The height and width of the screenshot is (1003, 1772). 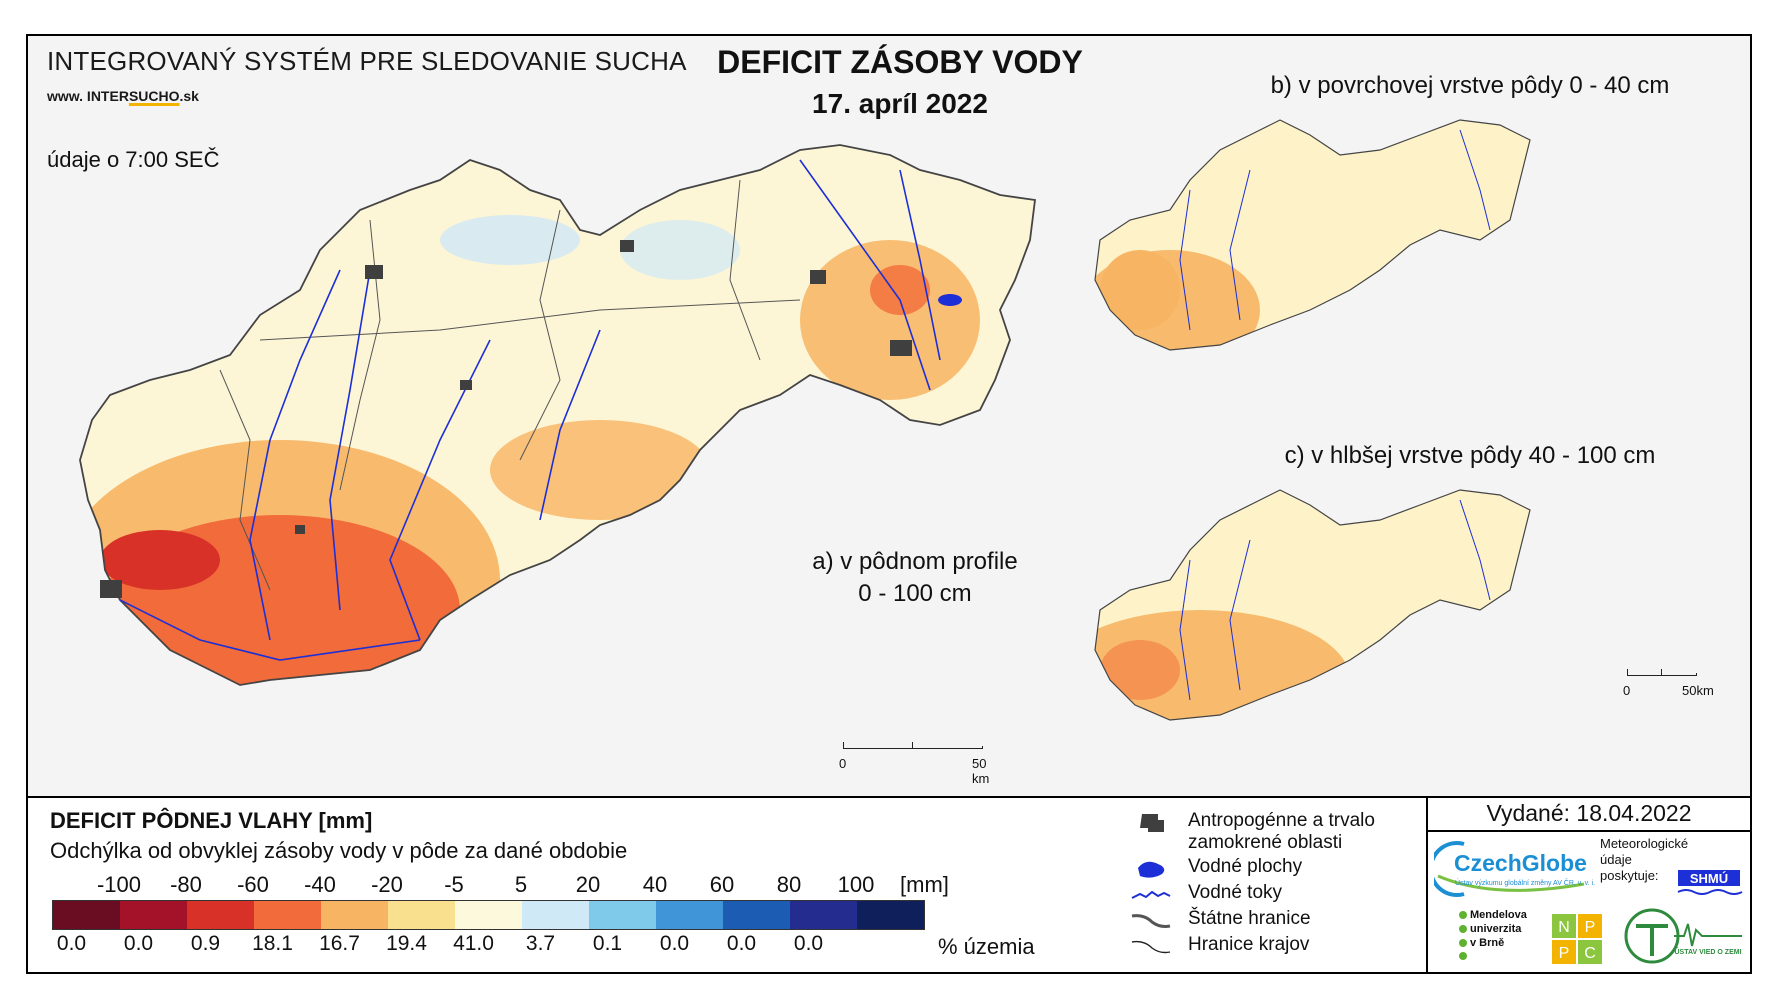 I want to click on scale-bar-small: 0 50km, so click(x=1668, y=684).